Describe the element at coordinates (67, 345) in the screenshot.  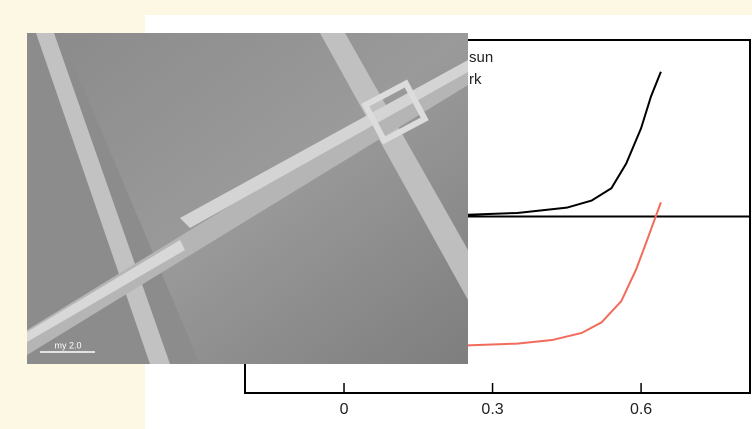
I see `scale-bar-label: my 2.0` at that location.